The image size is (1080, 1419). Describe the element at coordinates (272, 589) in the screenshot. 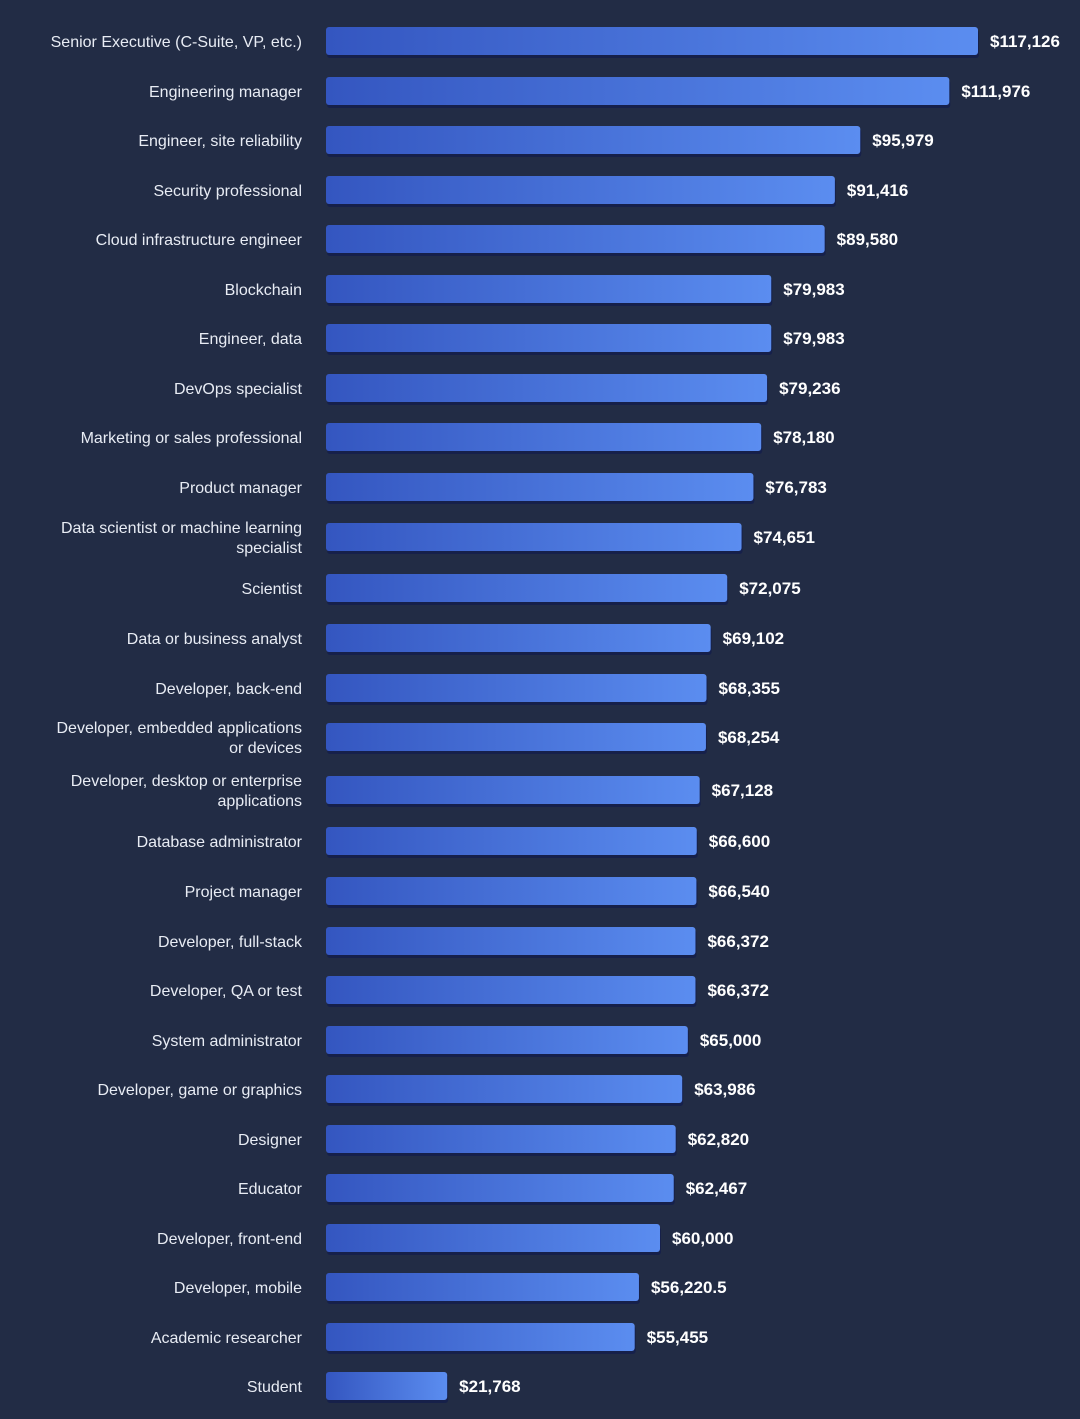

I see `category-label: Scientist` at that location.